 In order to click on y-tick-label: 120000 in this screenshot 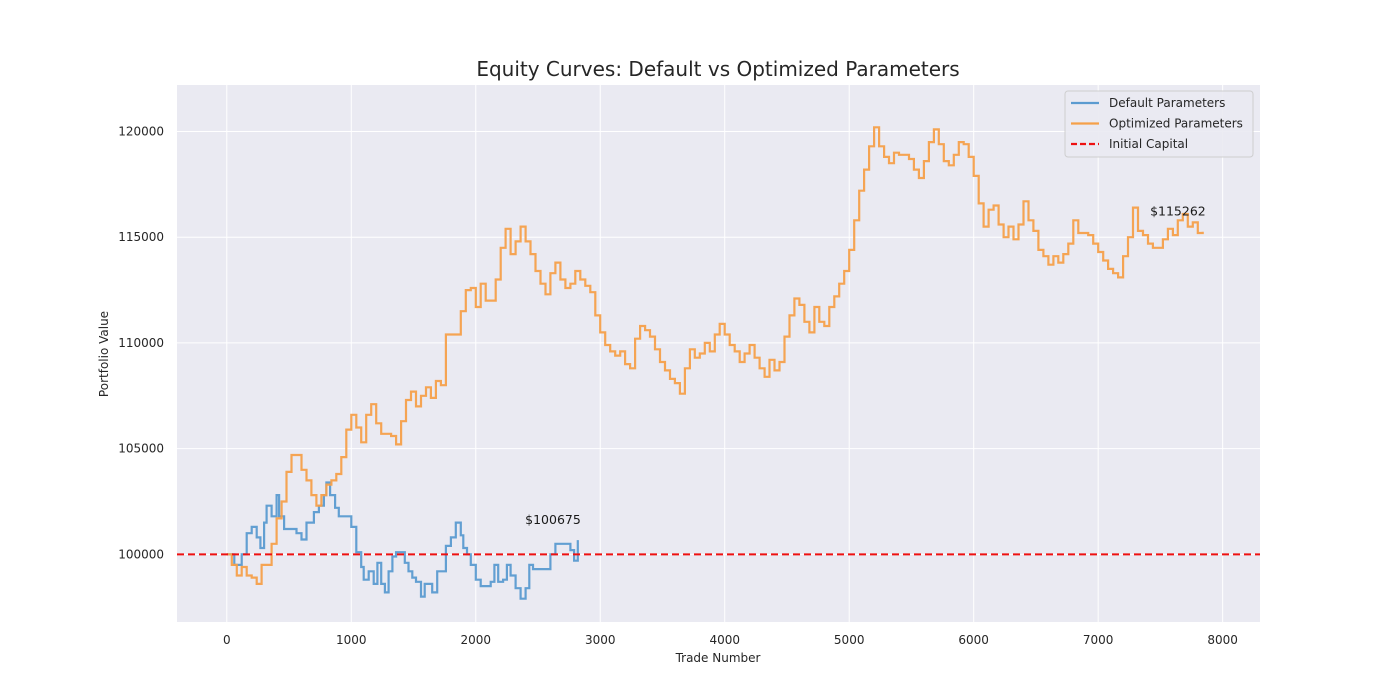, I will do `click(141, 132)`.